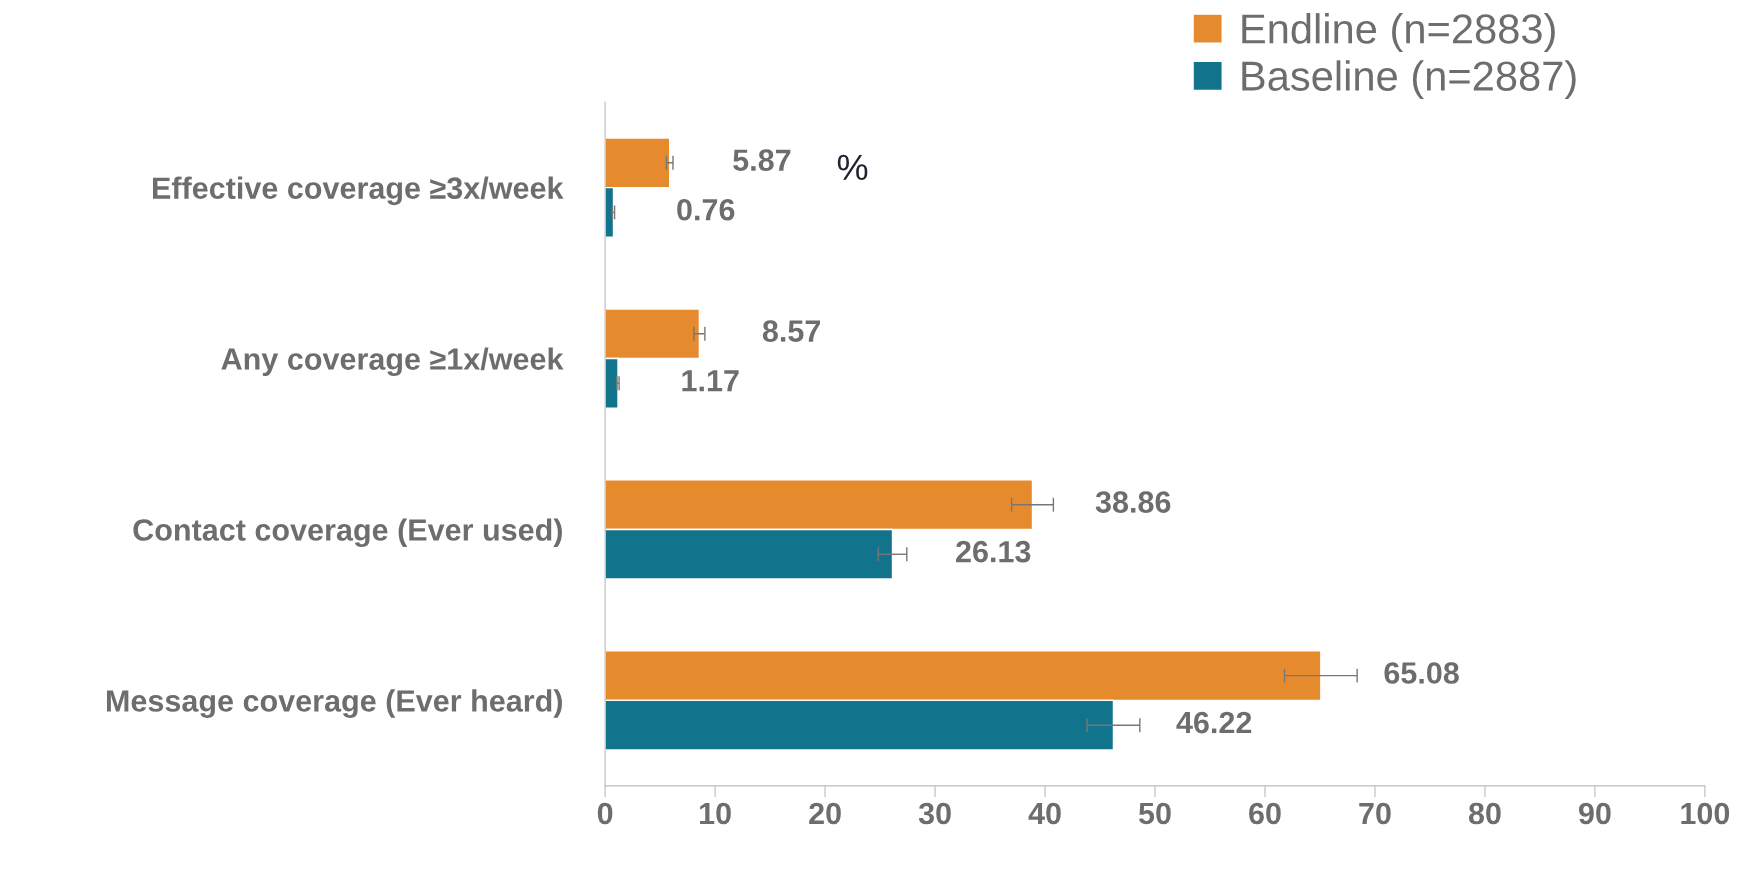 This screenshot has width=1754, height=888. Describe the element at coordinates (1044, 813) in the screenshot. I see `x-tick-label: 40` at that location.